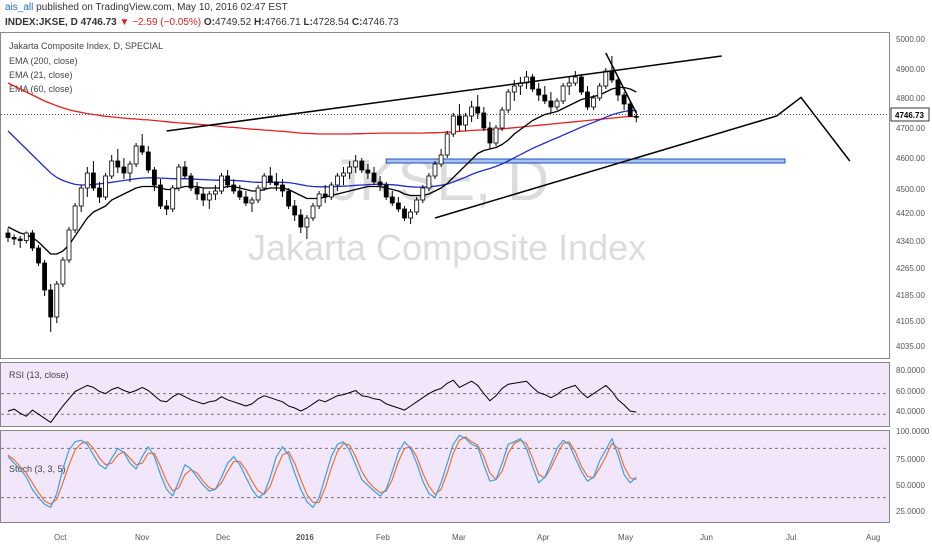 This screenshot has width=932, height=550. I want to click on close-value: 4746.73, so click(380, 22).